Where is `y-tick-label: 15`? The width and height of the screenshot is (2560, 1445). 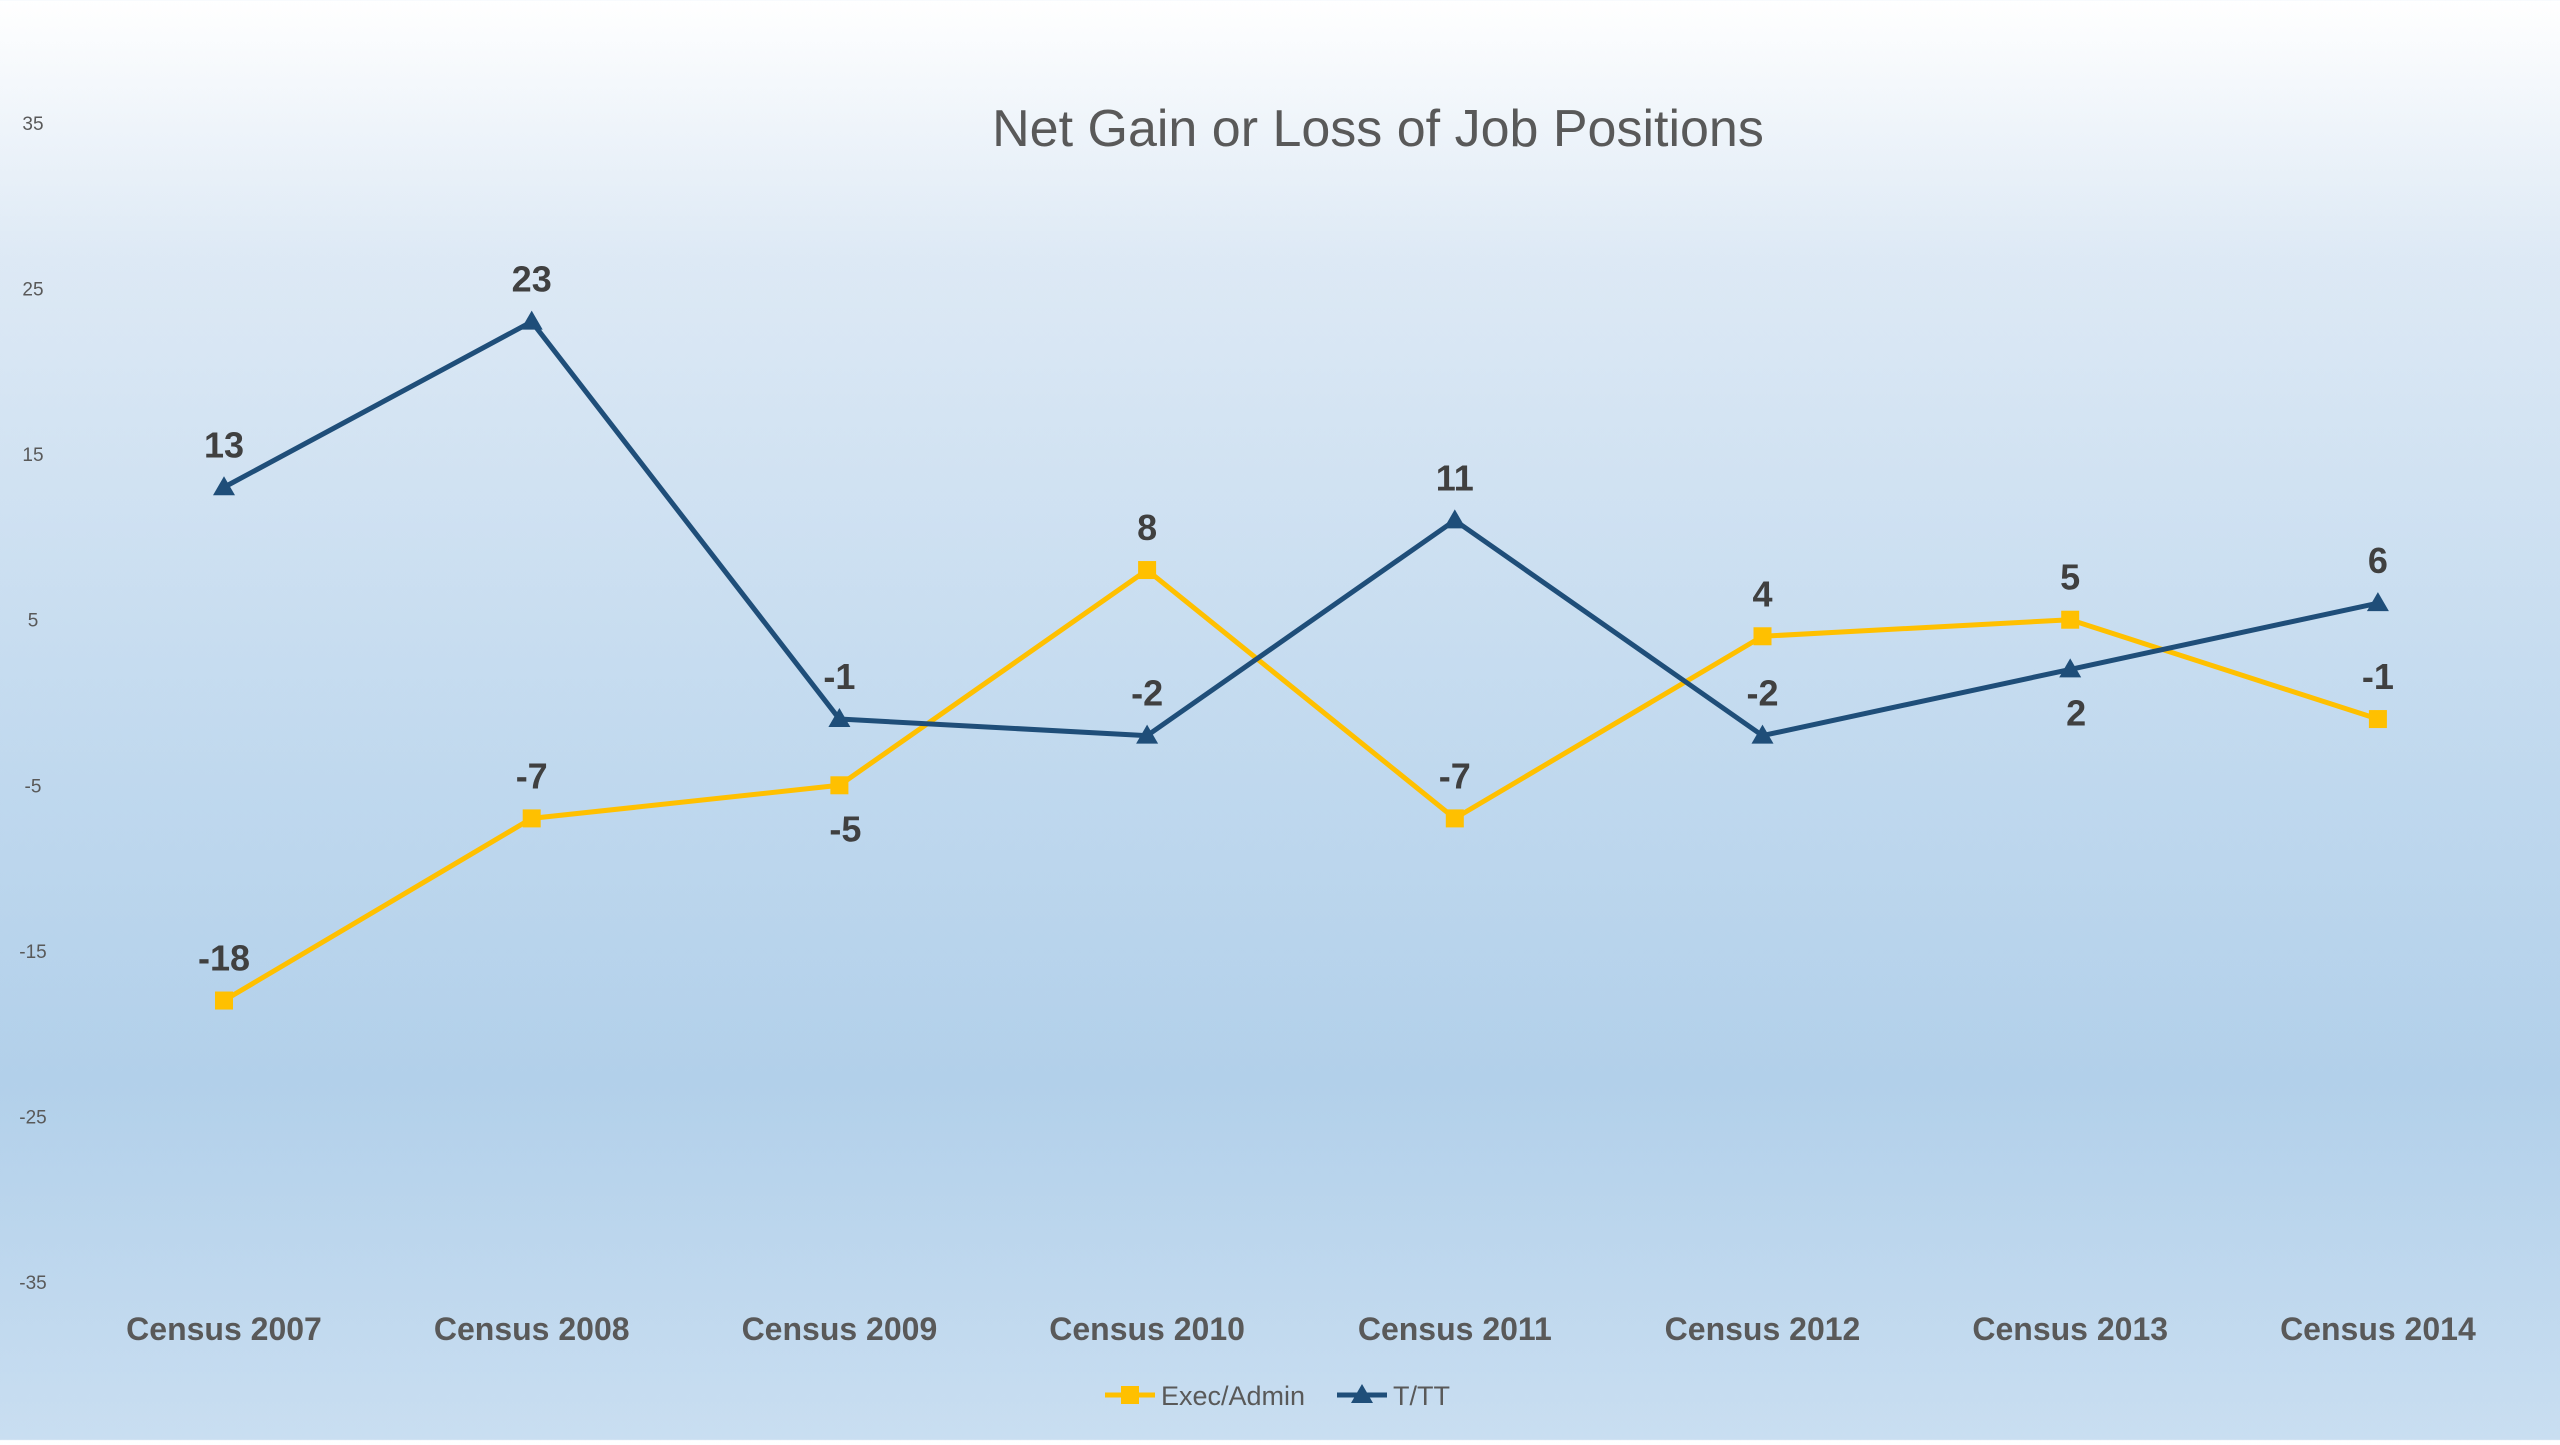 y-tick-label: 15 is located at coordinates (32, 455).